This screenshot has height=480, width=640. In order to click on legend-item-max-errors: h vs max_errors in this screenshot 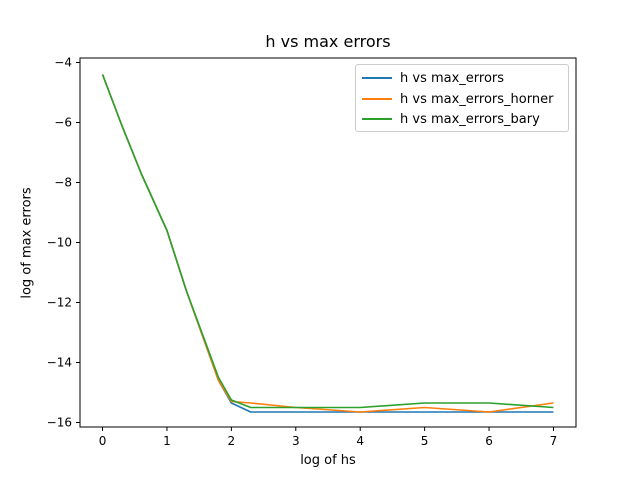, I will do `click(433, 78)`.